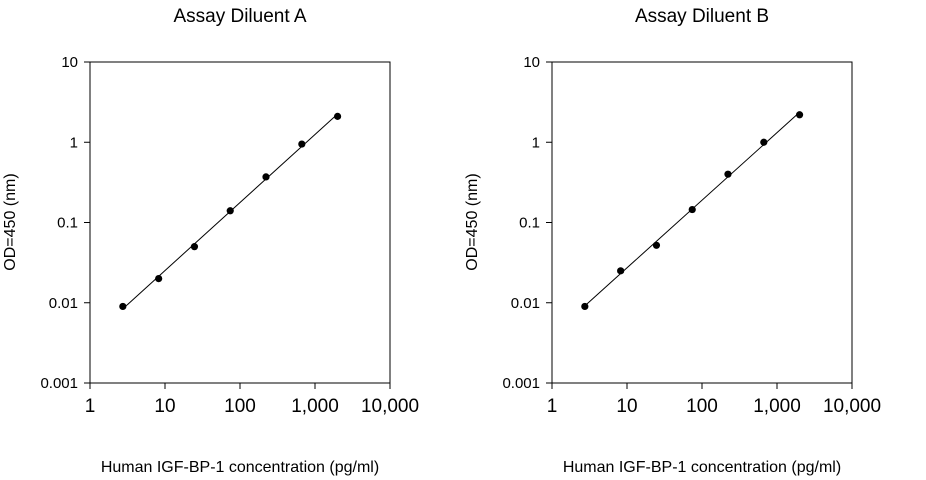 Image resolution: width=926 pixels, height=480 pixels. I want to click on x-axis-label-a: Human IGF-BP-1 concentration (pg/ml), so click(240, 467).